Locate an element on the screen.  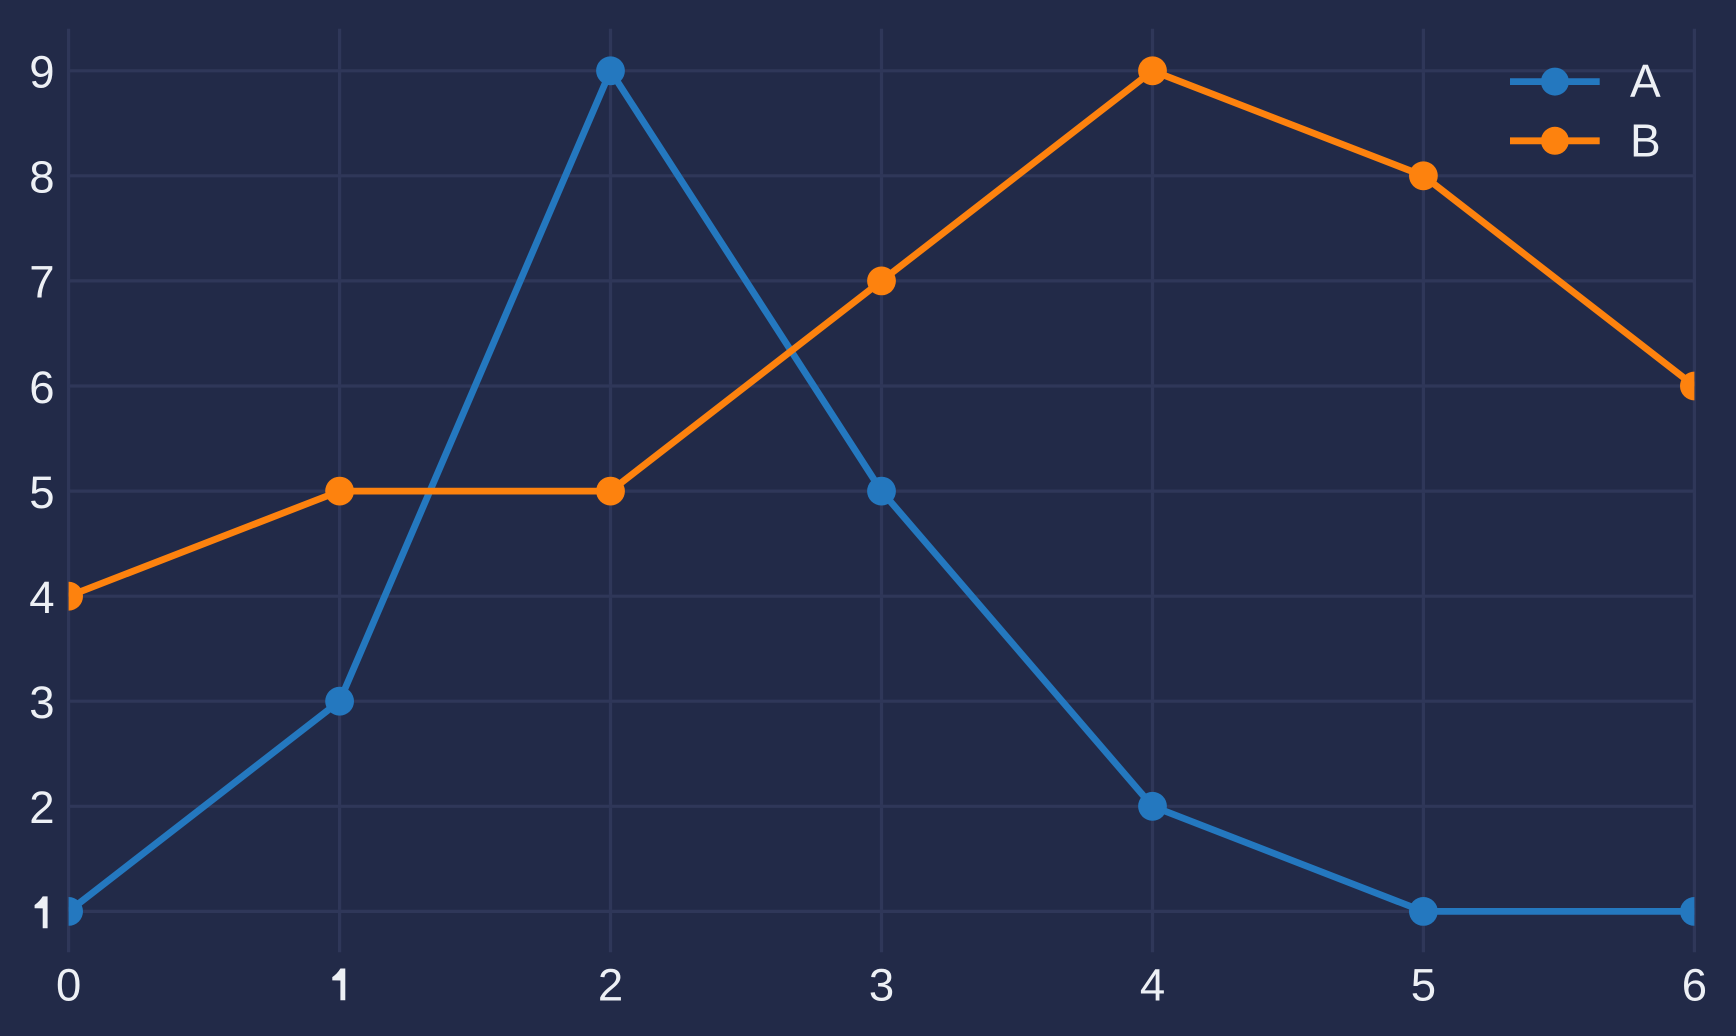
svg-text: A is located at coordinates (1645, 81).